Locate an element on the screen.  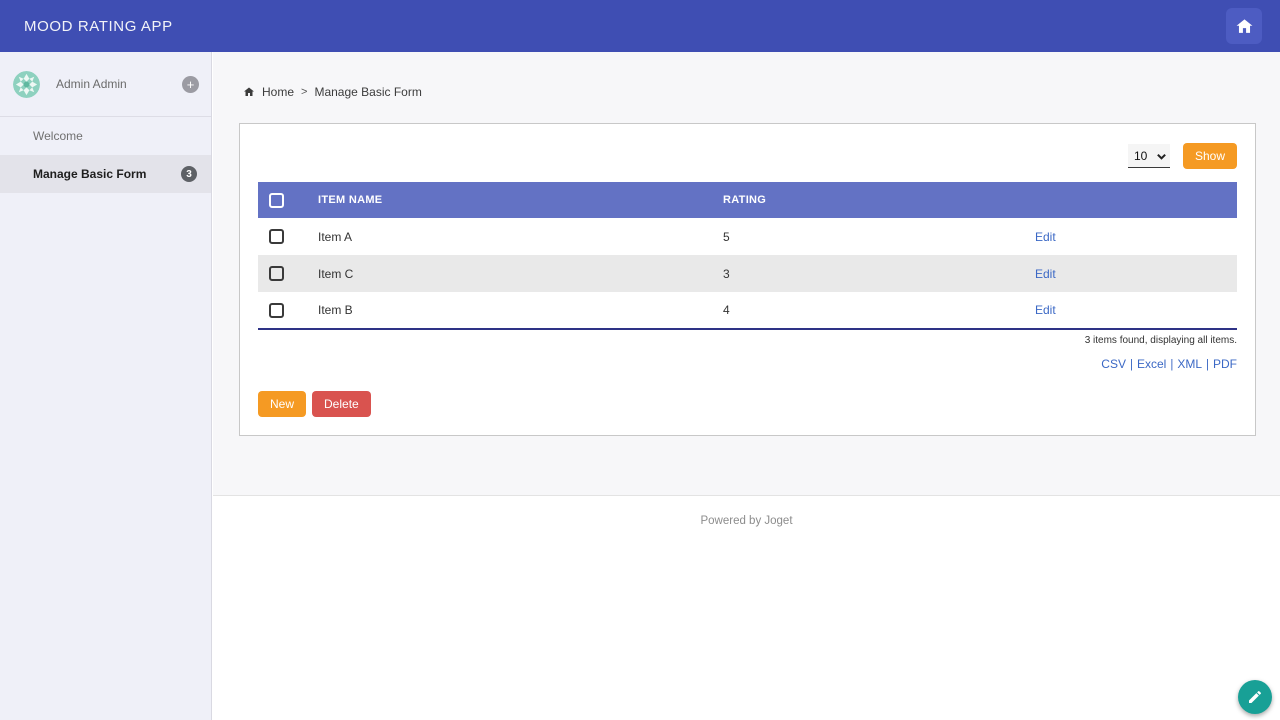
select-all-checkbox is located at coordinates (276, 200).